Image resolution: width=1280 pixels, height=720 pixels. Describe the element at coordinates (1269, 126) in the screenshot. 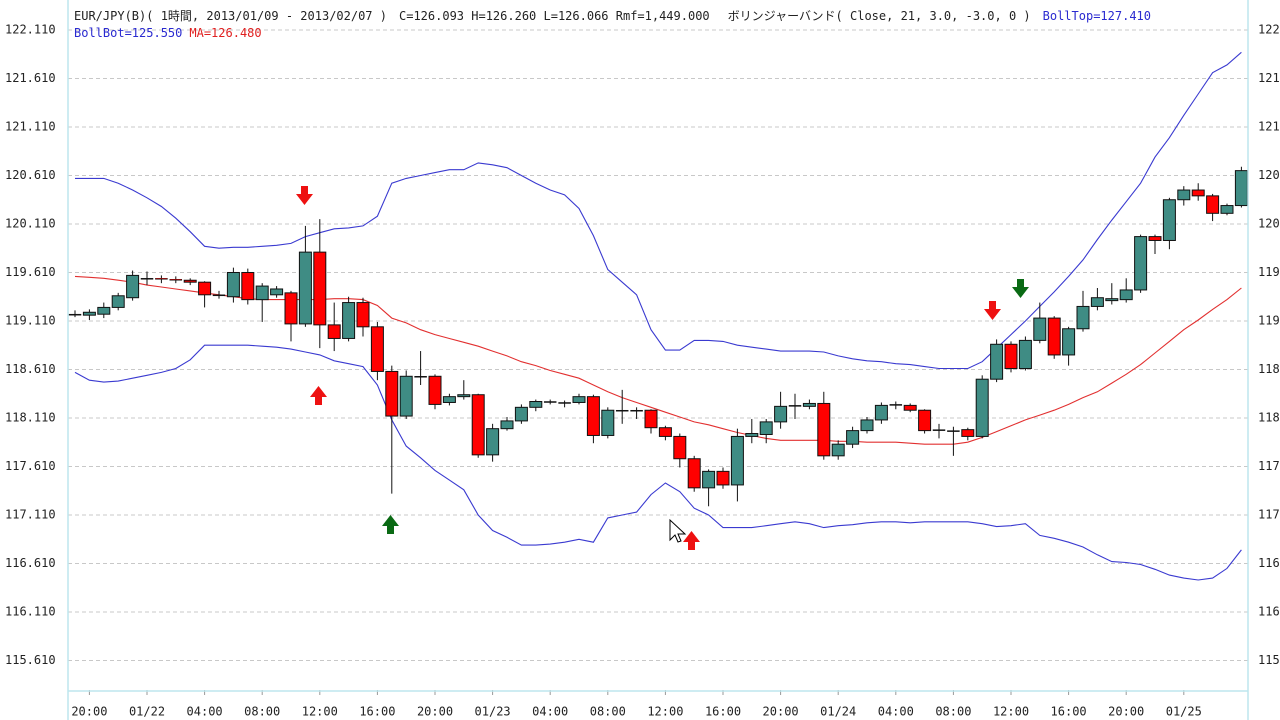

I see `y-tick-label-right: 121.110` at that location.